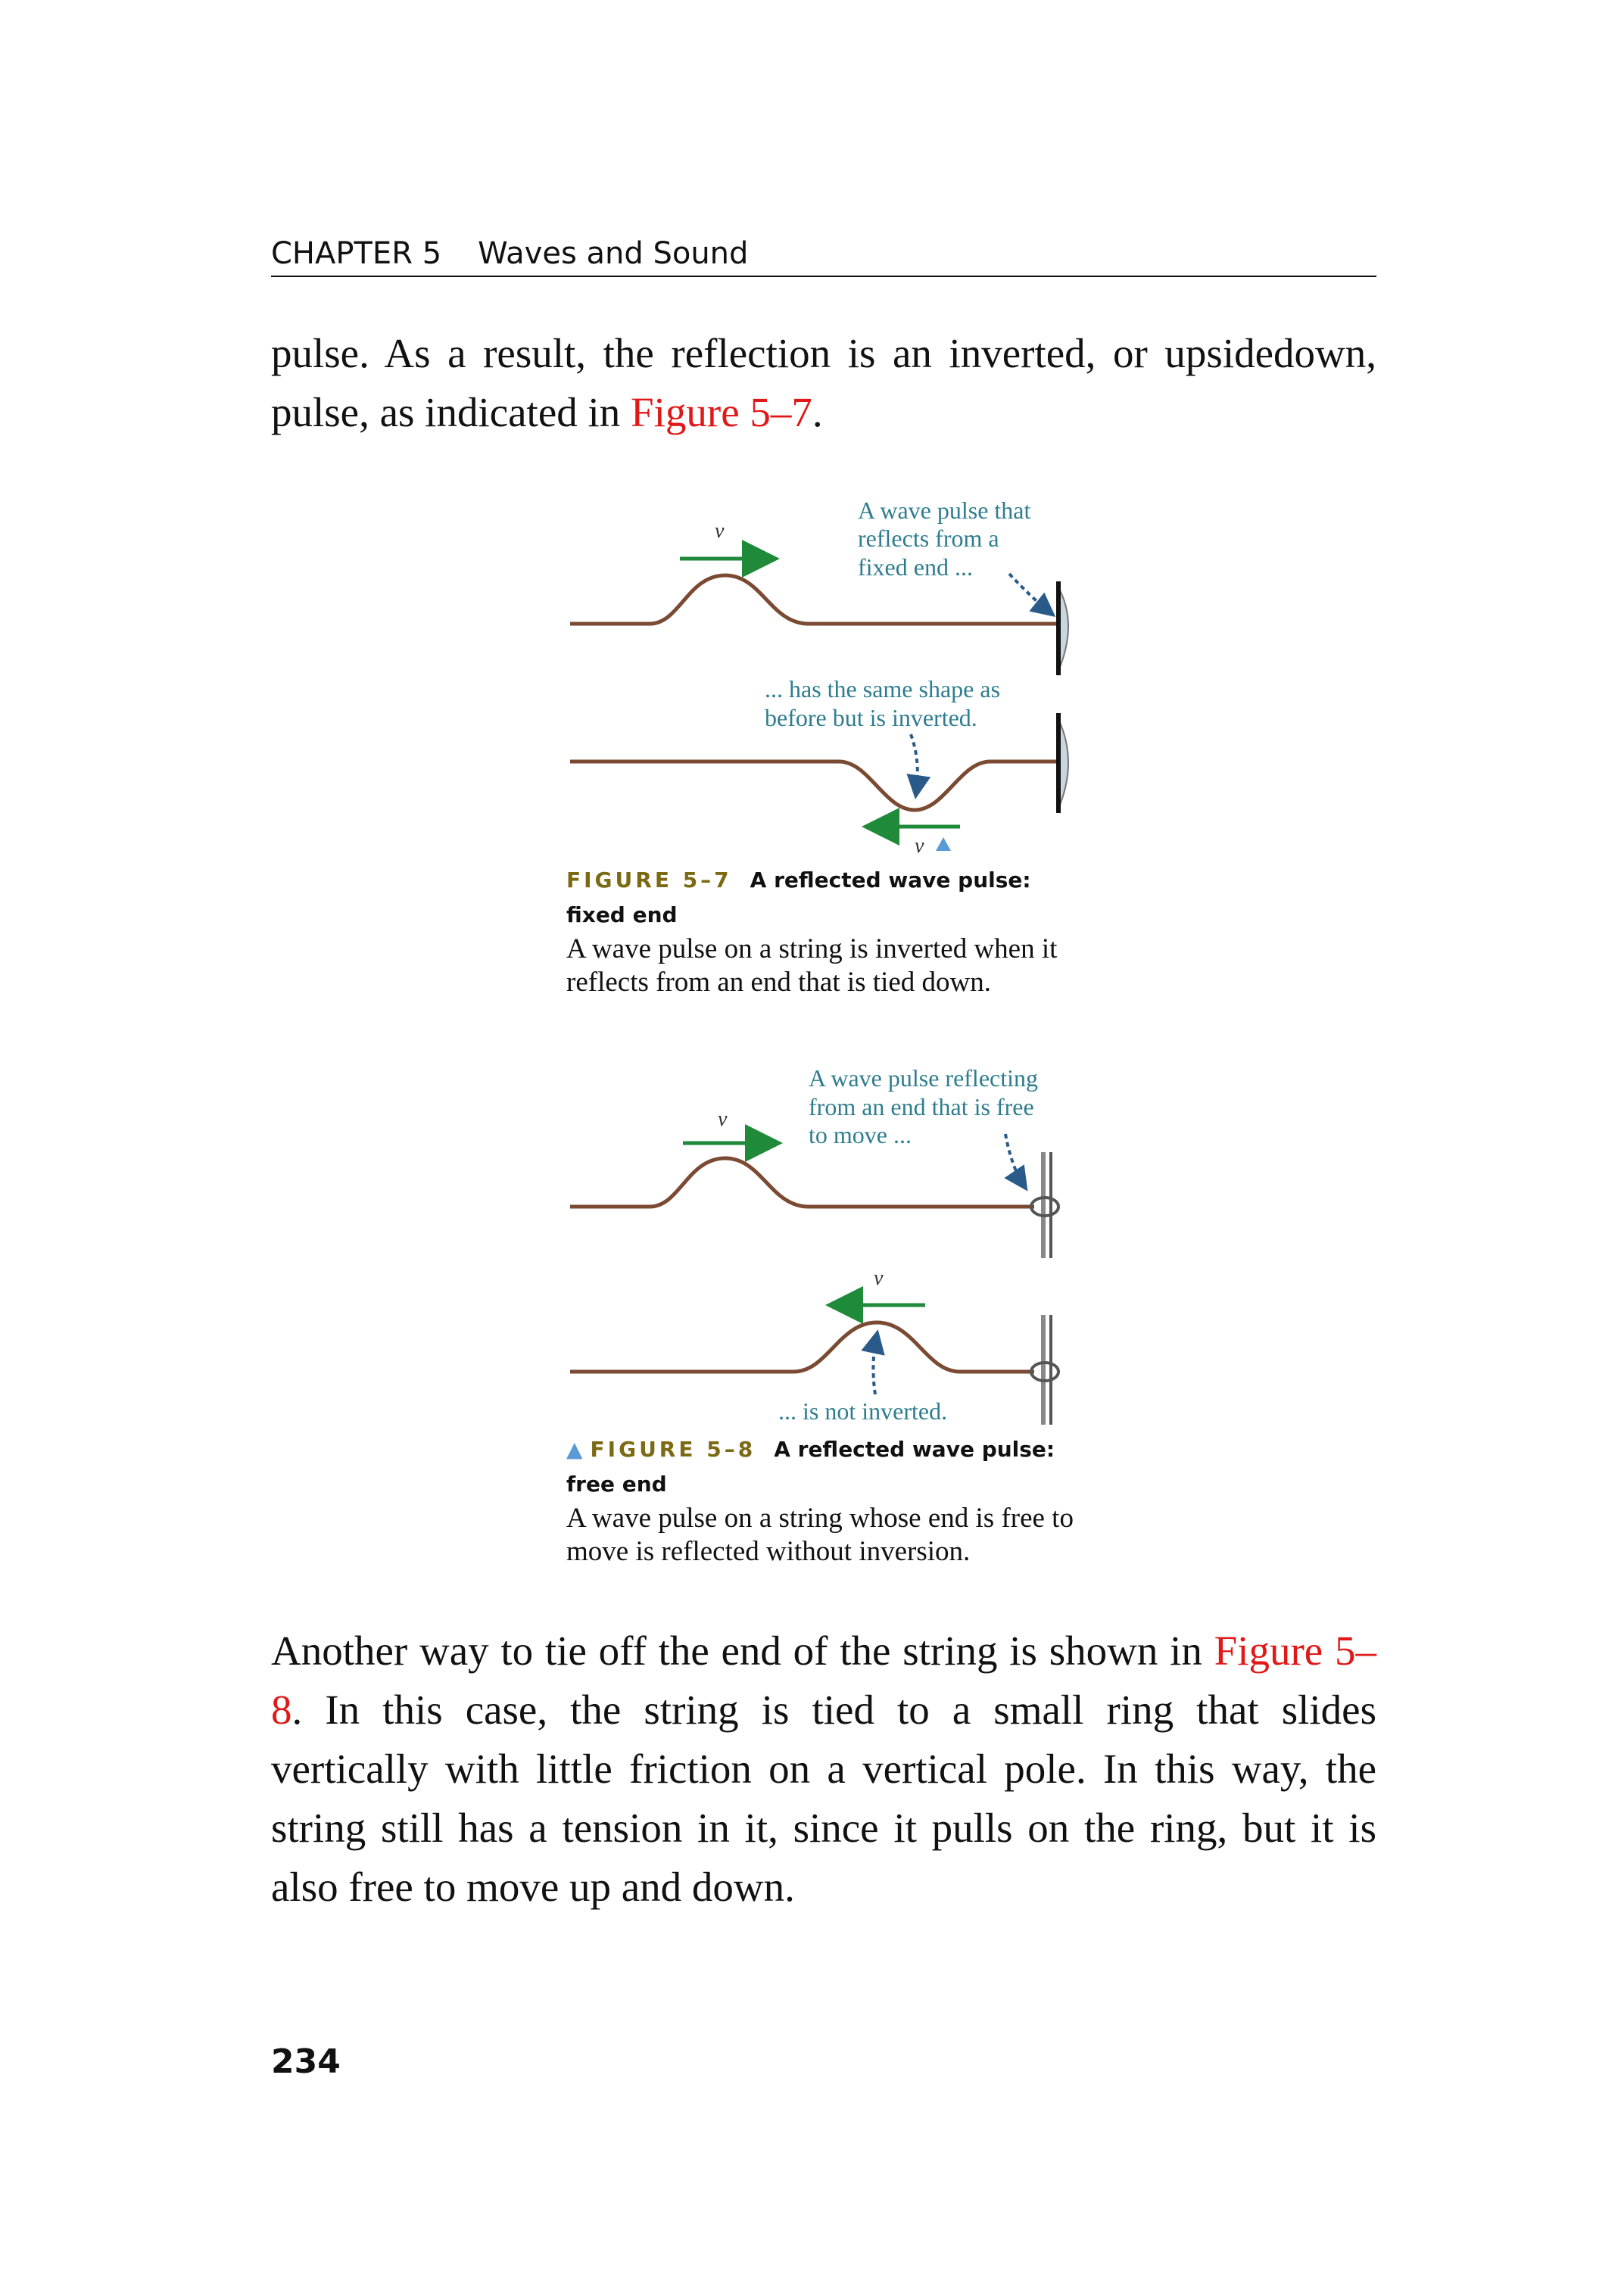 This screenshot has width=1624, height=2296. I want to click on fig8-string-upright, so click(802, 1182).